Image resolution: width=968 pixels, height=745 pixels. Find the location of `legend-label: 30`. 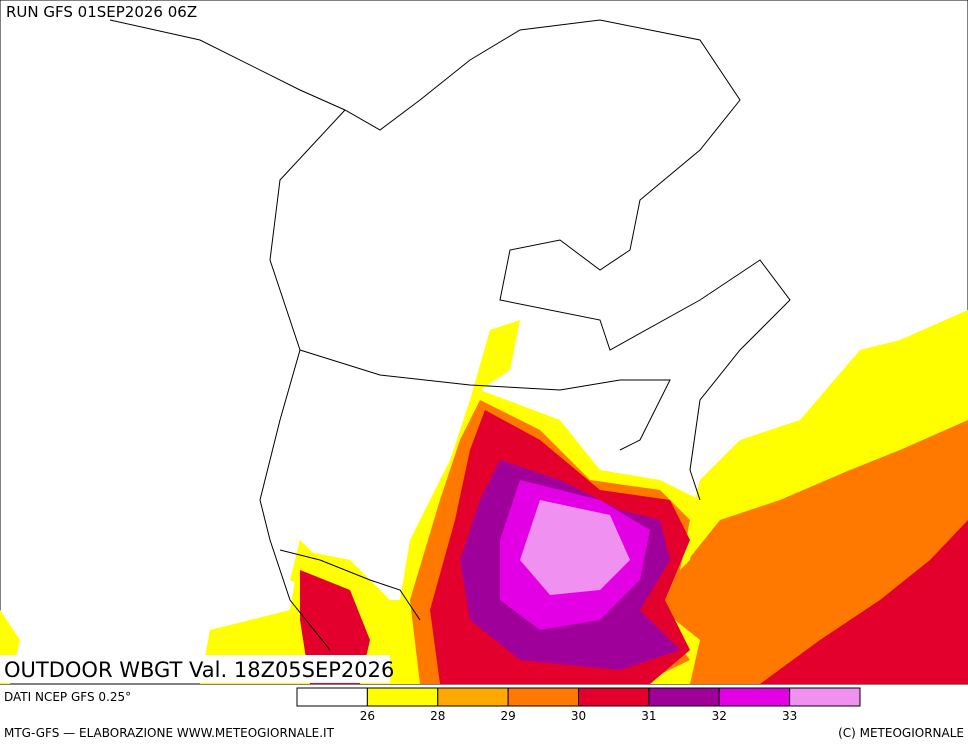

legend-label: 30 is located at coordinates (578, 716).